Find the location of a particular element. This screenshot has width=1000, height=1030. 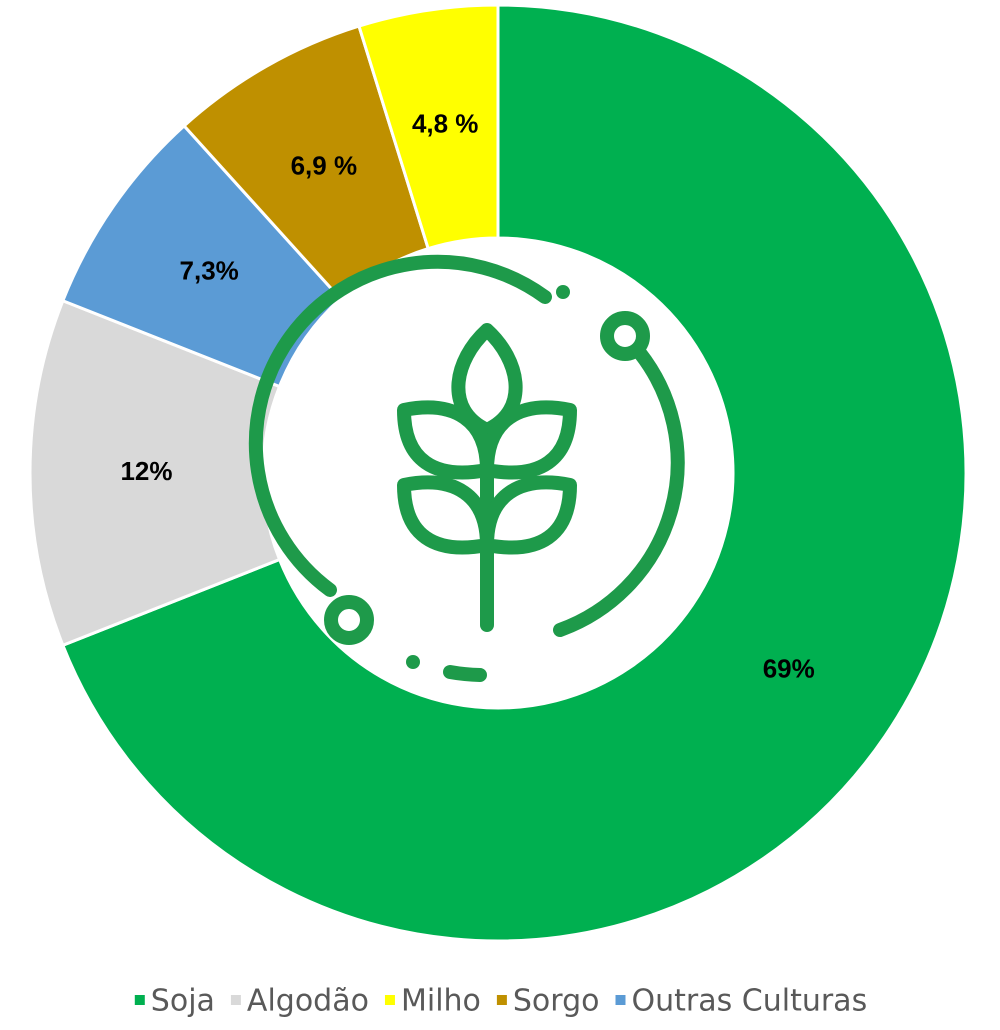

legend-label: Outras Culturas is located at coordinates (750, 1001).